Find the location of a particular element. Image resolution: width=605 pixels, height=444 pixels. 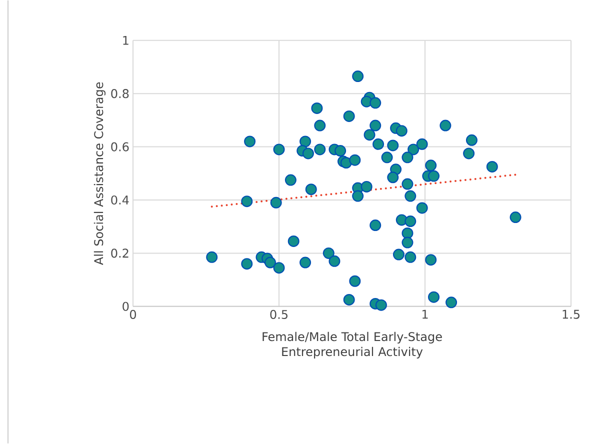

y-tick-label: 0.6 is located at coordinates (120, 147).